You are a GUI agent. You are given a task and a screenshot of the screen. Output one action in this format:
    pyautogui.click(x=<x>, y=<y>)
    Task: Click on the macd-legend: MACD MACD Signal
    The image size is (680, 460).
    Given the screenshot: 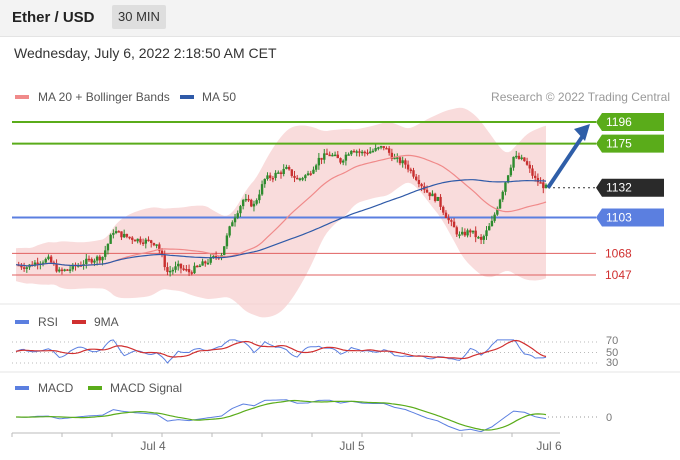 What is the action you would take?
    pyautogui.click(x=98, y=388)
    